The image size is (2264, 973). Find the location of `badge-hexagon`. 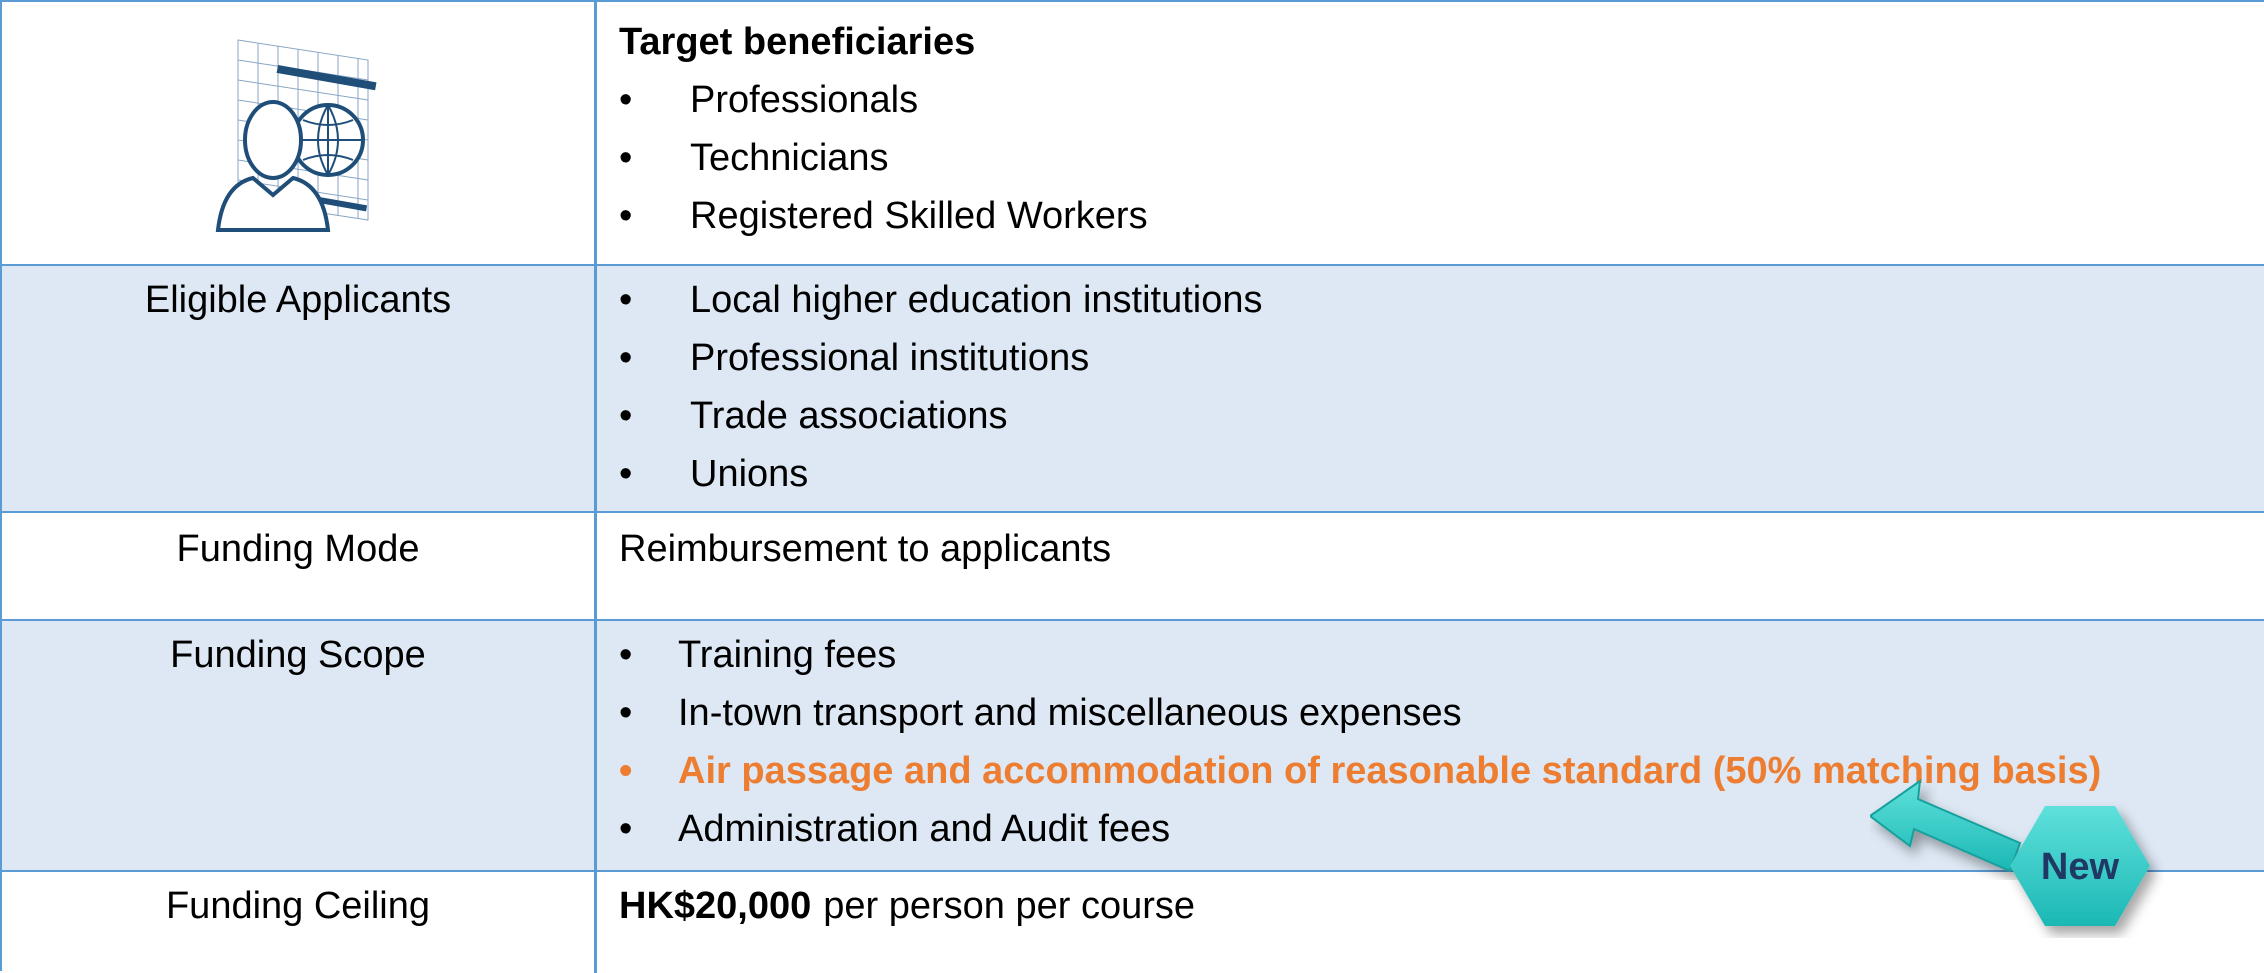

badge-hexagon is located at coordinates (2080, 866).